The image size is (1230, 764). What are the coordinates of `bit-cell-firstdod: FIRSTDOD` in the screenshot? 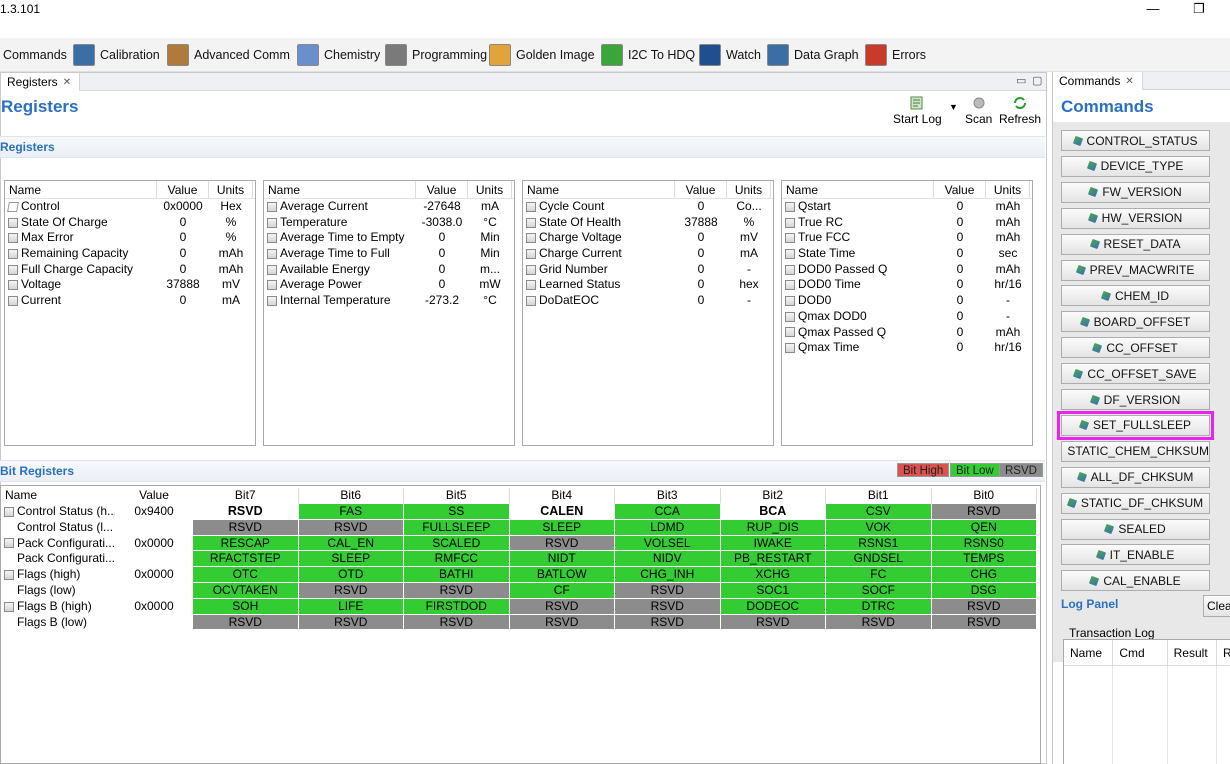 It's located at (457, 606).